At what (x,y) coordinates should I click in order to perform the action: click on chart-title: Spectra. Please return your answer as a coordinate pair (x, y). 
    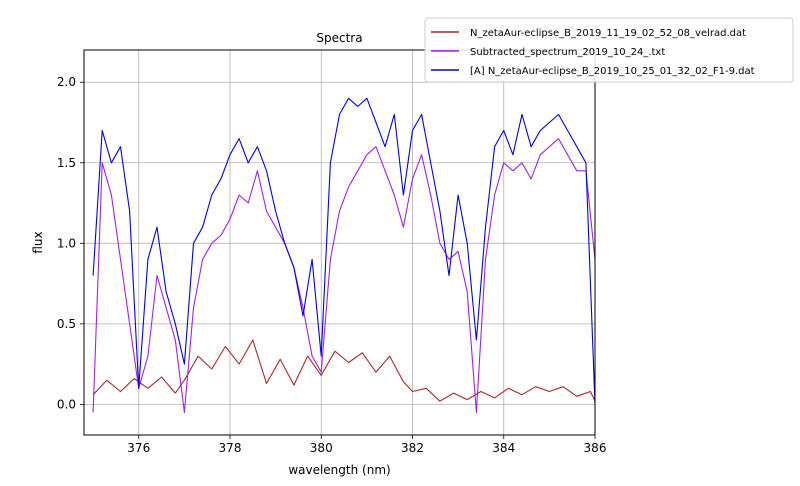
    Looking at the image, I should click on (339, 38).